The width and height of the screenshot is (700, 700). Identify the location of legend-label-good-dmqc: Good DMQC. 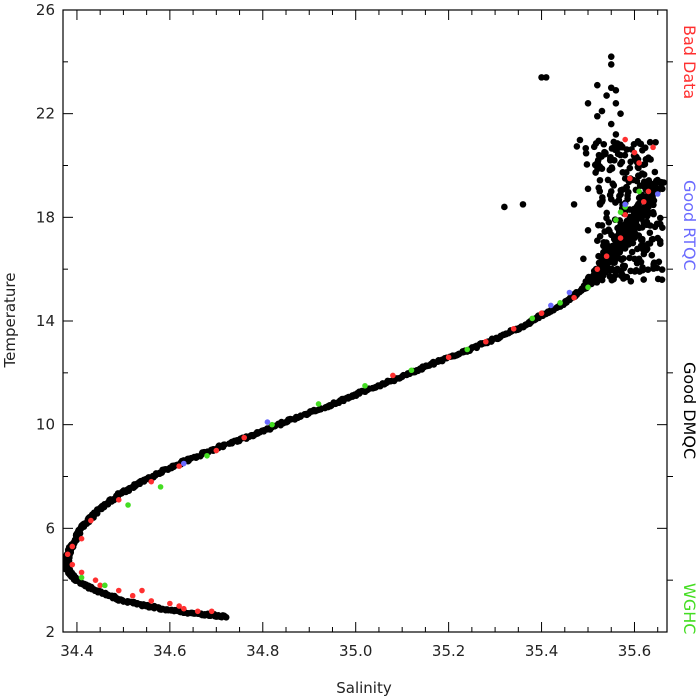
(689, 410).